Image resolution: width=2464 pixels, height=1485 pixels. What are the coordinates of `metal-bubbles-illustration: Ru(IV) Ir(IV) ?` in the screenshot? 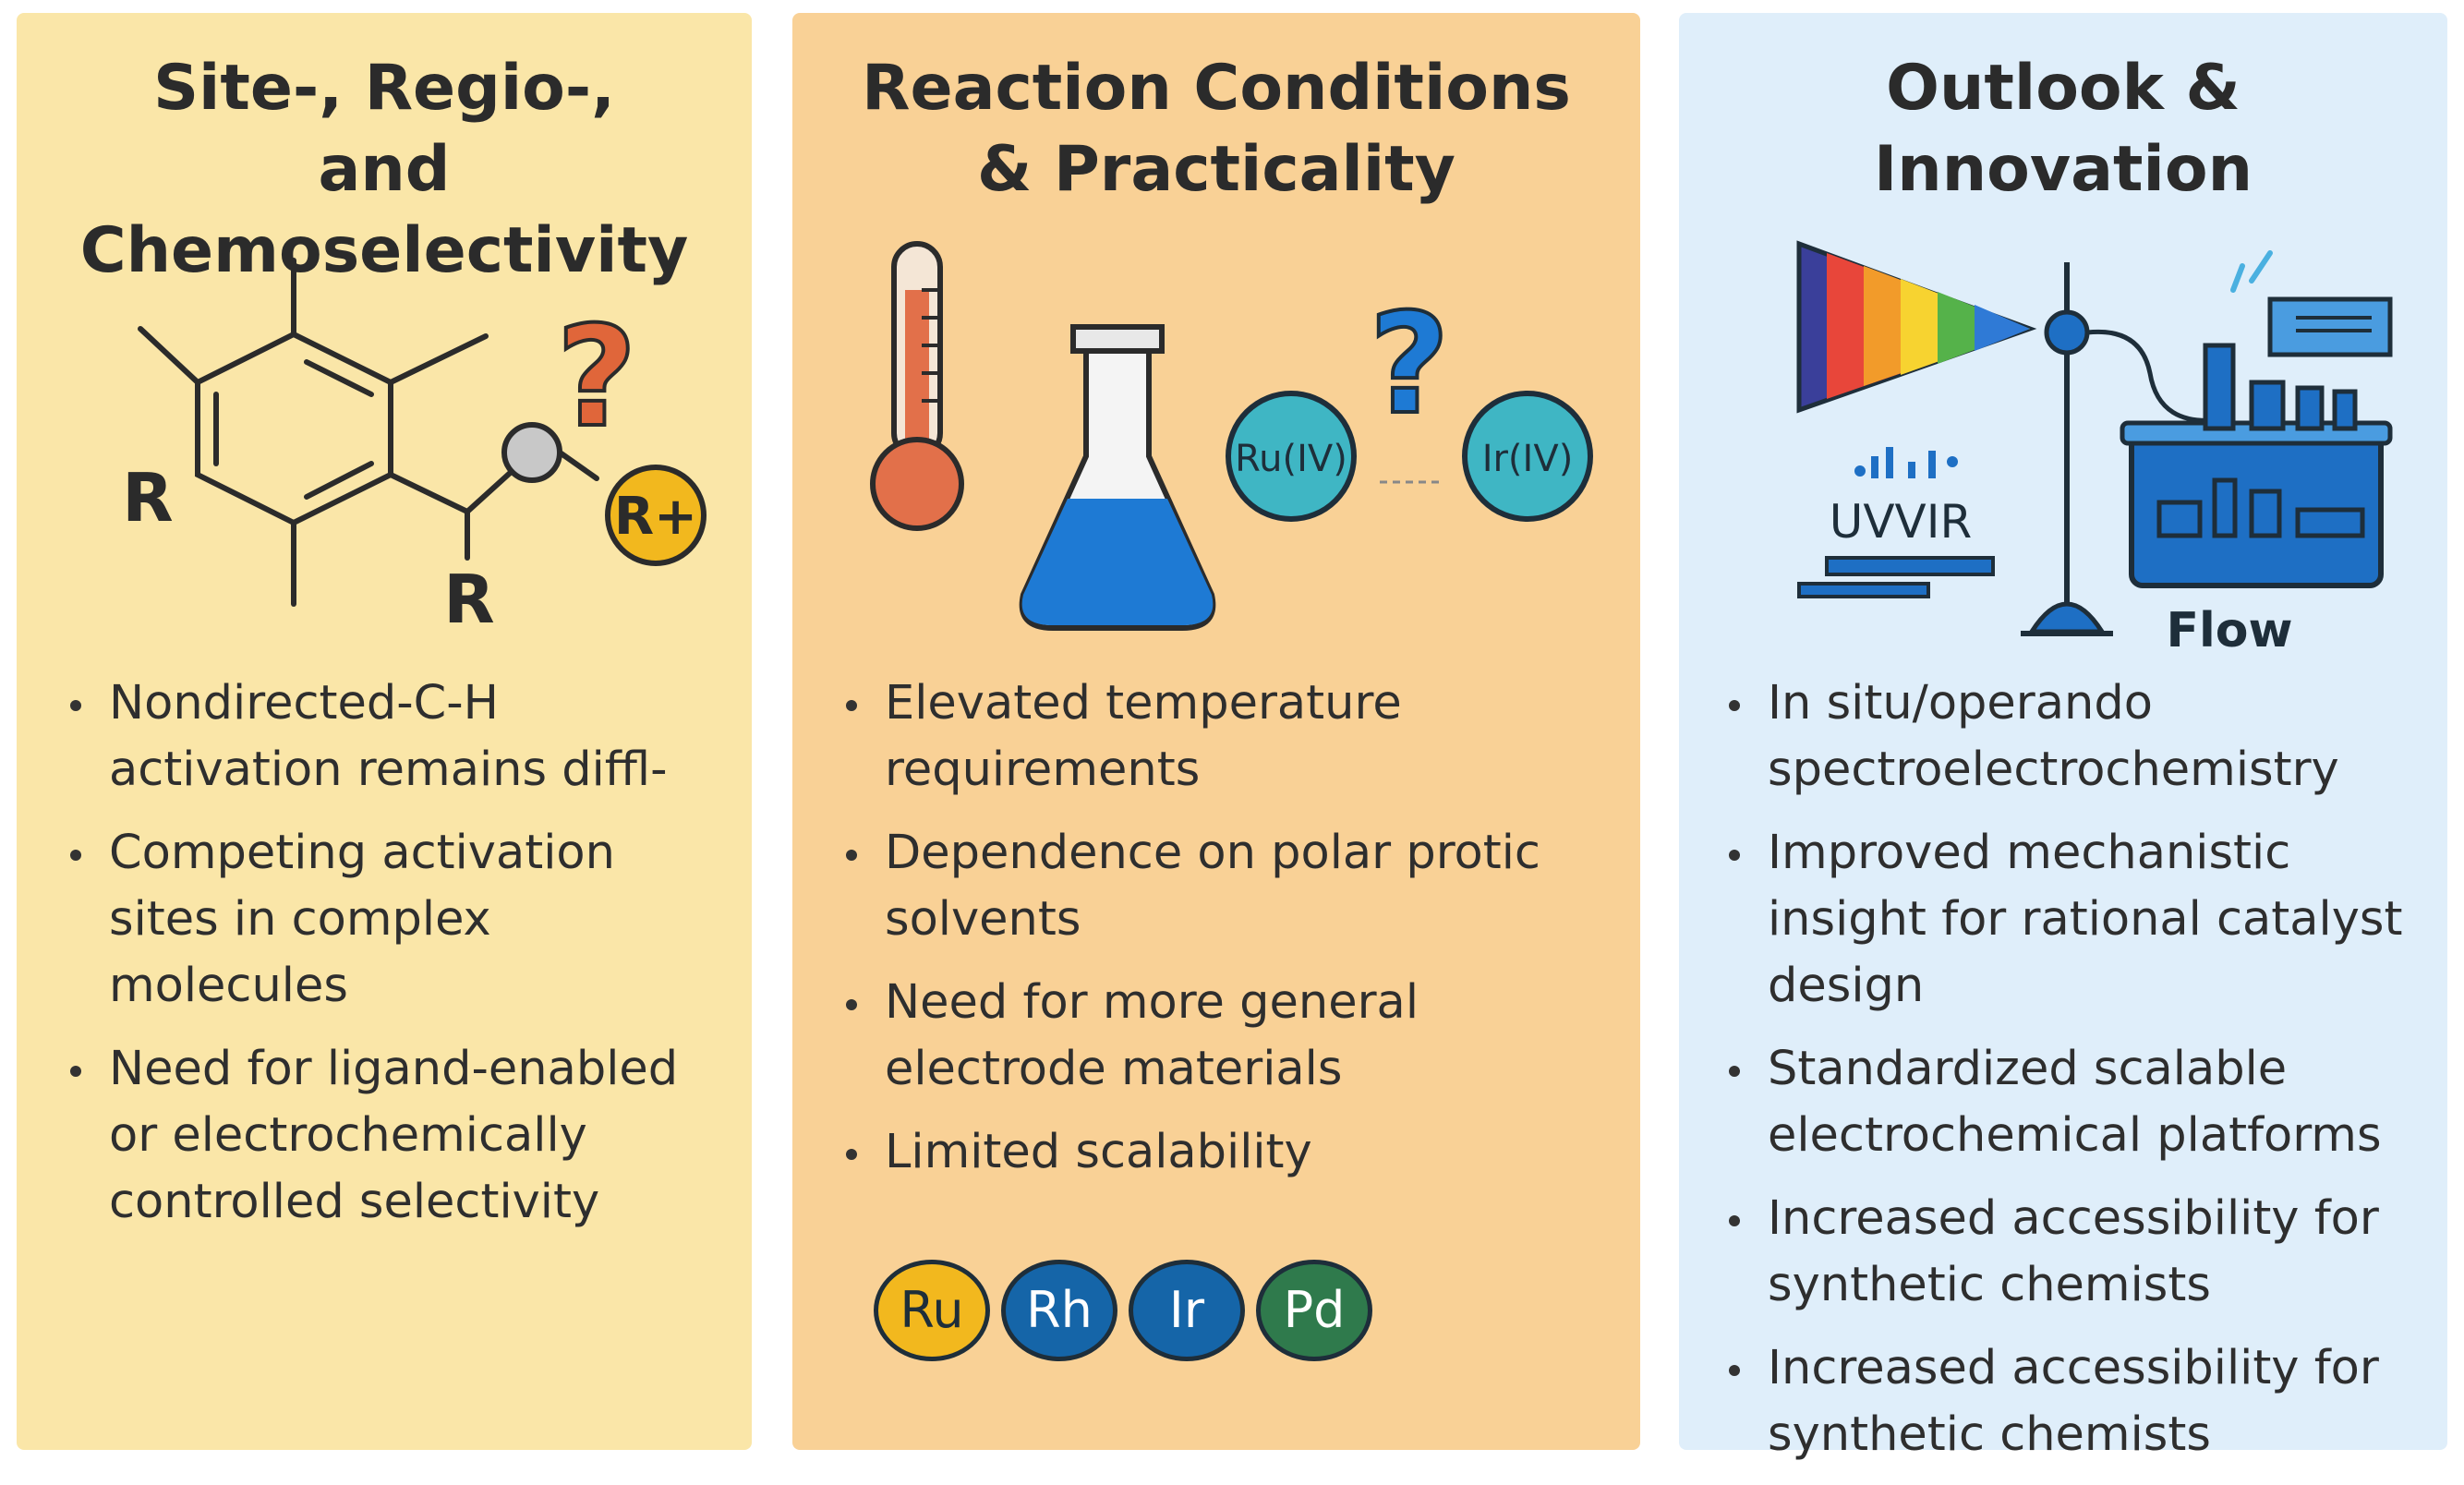 It's located at (1410, 410).